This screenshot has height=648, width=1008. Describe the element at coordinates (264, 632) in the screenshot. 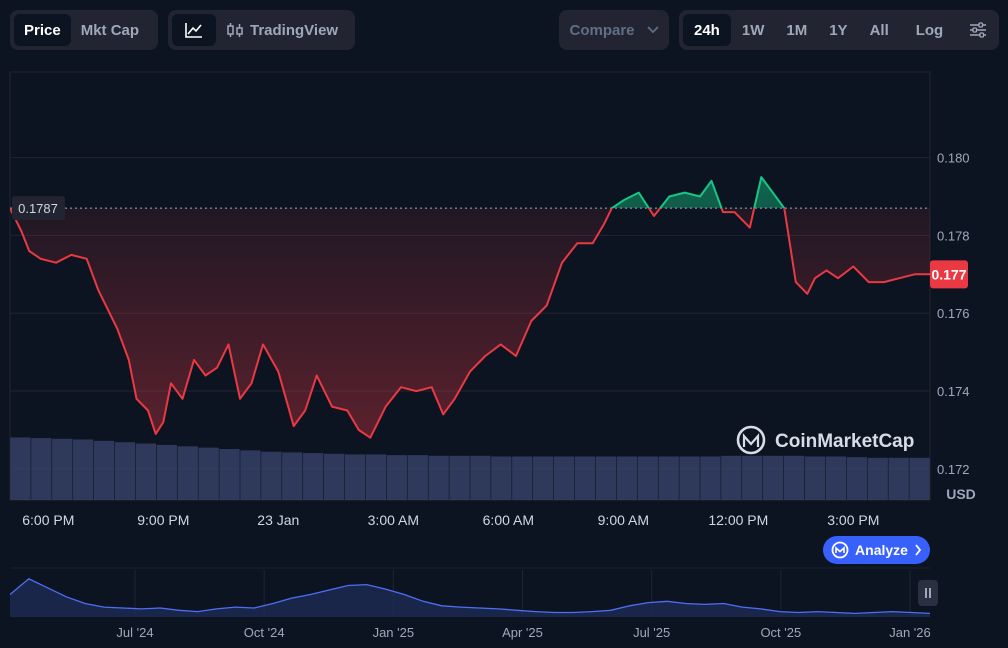

I see `navigator-tick-label: Oct '24` at that location.